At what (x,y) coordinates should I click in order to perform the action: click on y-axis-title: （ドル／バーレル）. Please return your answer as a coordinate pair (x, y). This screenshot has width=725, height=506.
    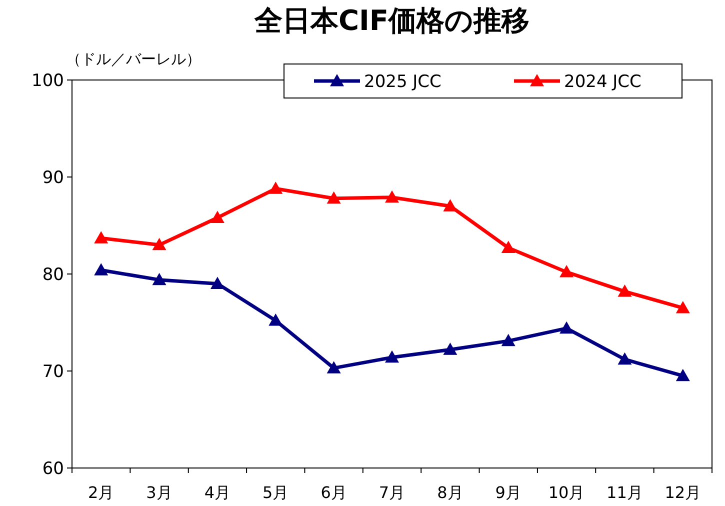
    Looking at the image, I should click on (133, 59).